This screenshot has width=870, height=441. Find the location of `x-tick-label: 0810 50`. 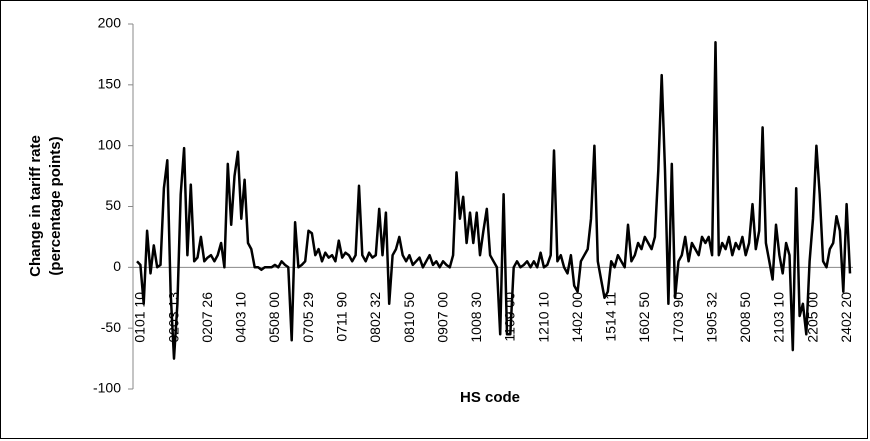

x-tick-label: 0810 50 is located at coordinates (409, 317).